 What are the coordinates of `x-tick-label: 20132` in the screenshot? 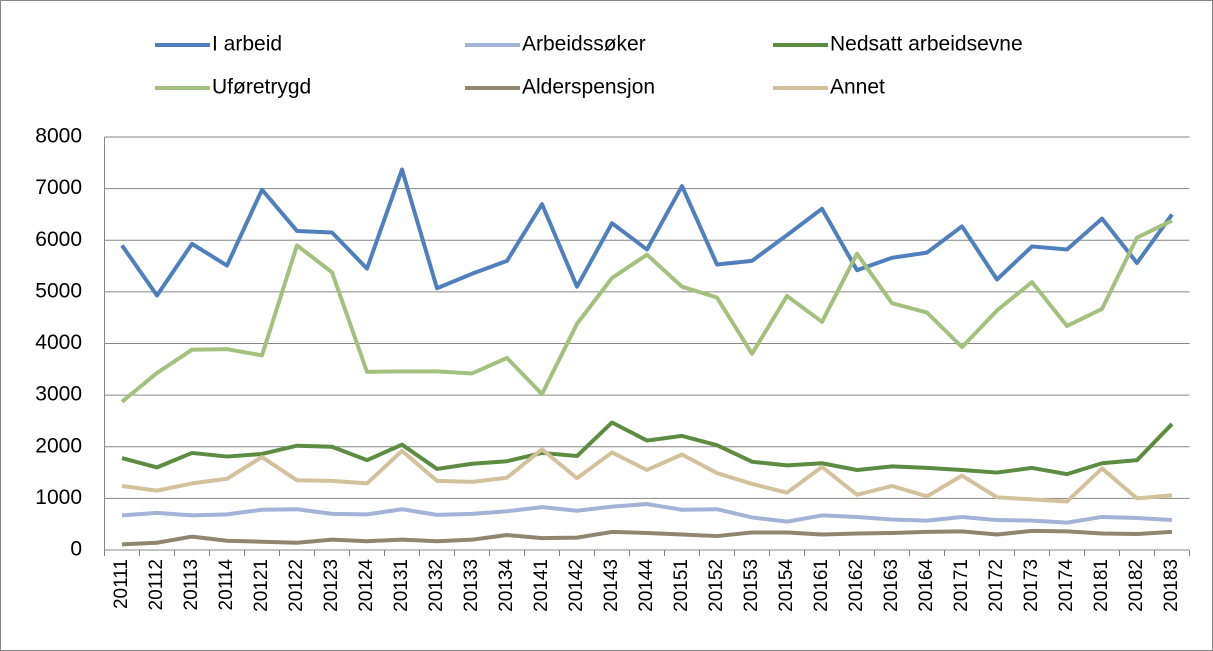 It's located at (436, 585).